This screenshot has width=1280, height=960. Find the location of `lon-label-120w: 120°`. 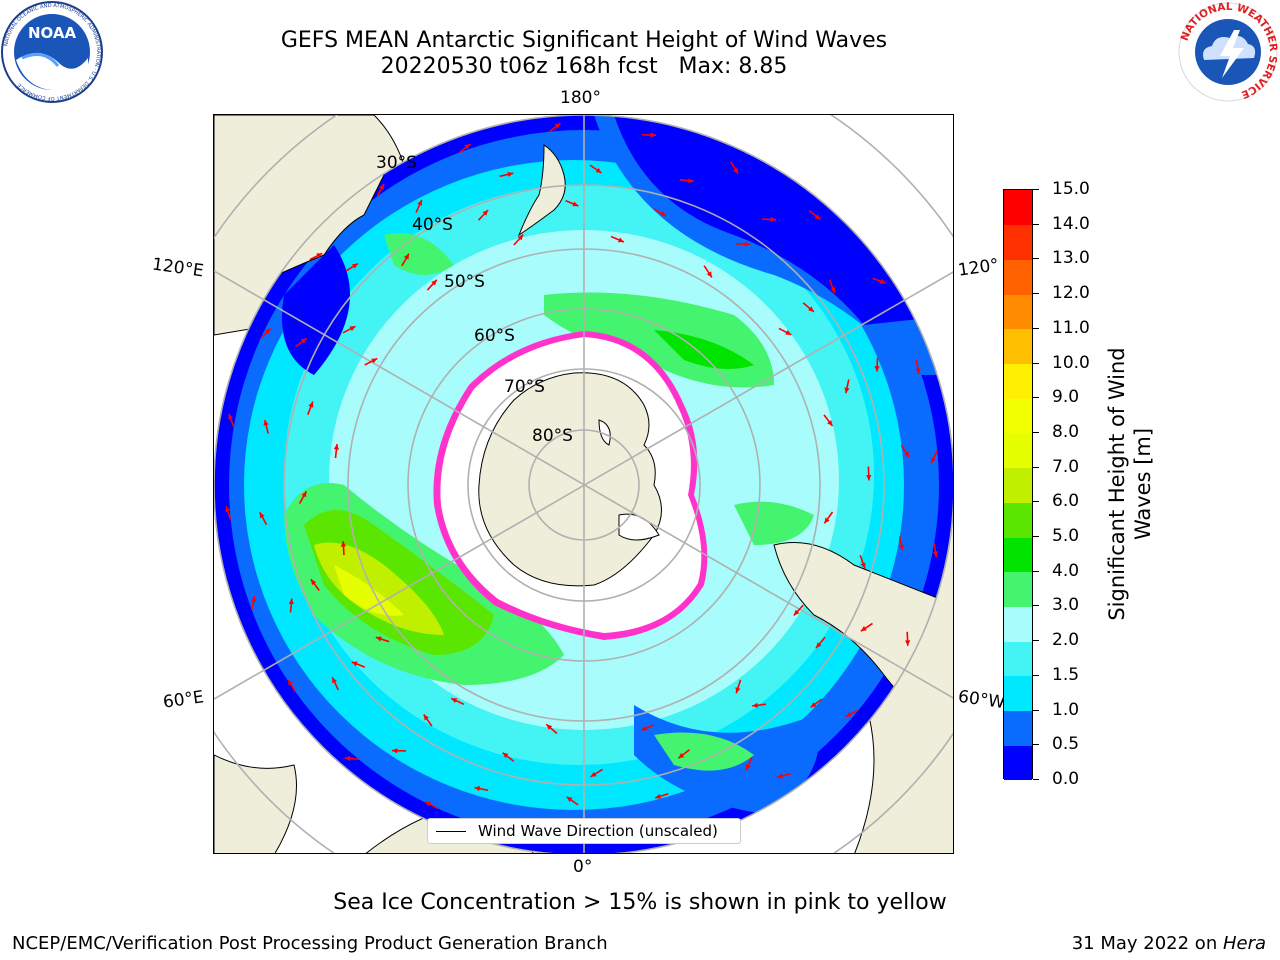

lon-label-120w: 120° is located at coordinates (978, 268).